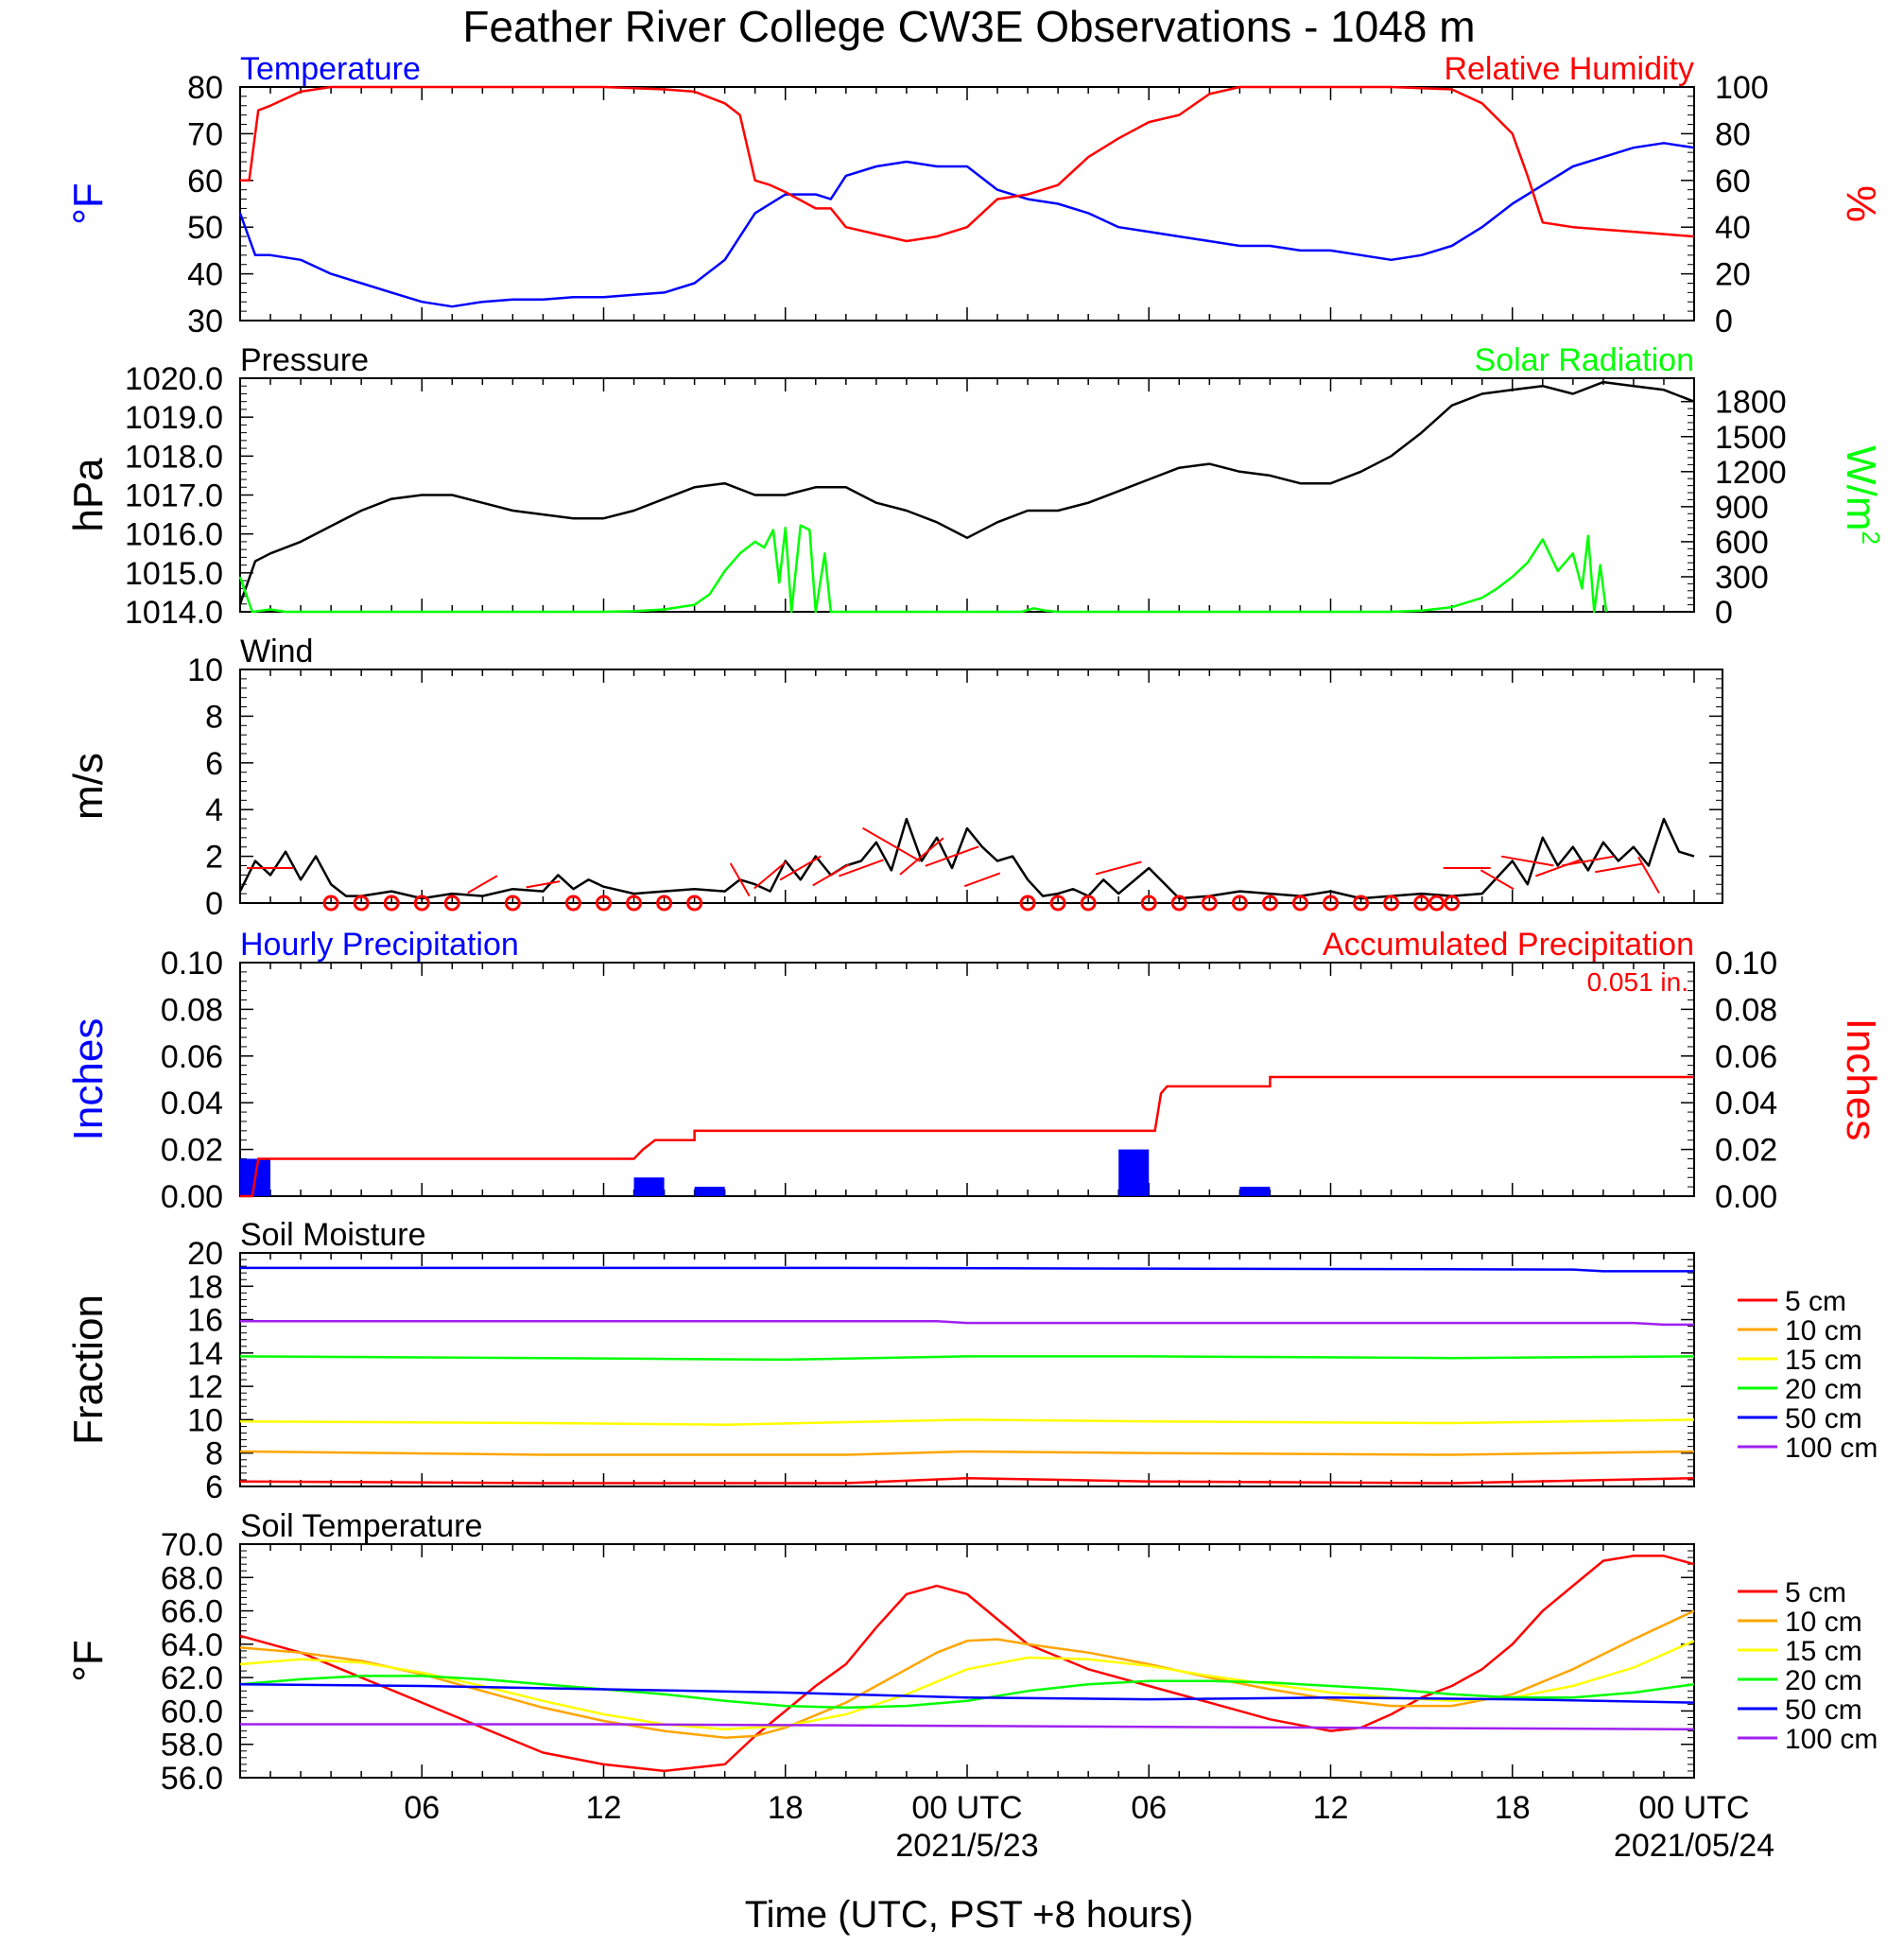 The image size is (1904, 1946). Describe the element at coordinates (894, 778) in the screenshot. I see `panel-2: 0 2 4 6 8 10 Wind m/s` at that location.